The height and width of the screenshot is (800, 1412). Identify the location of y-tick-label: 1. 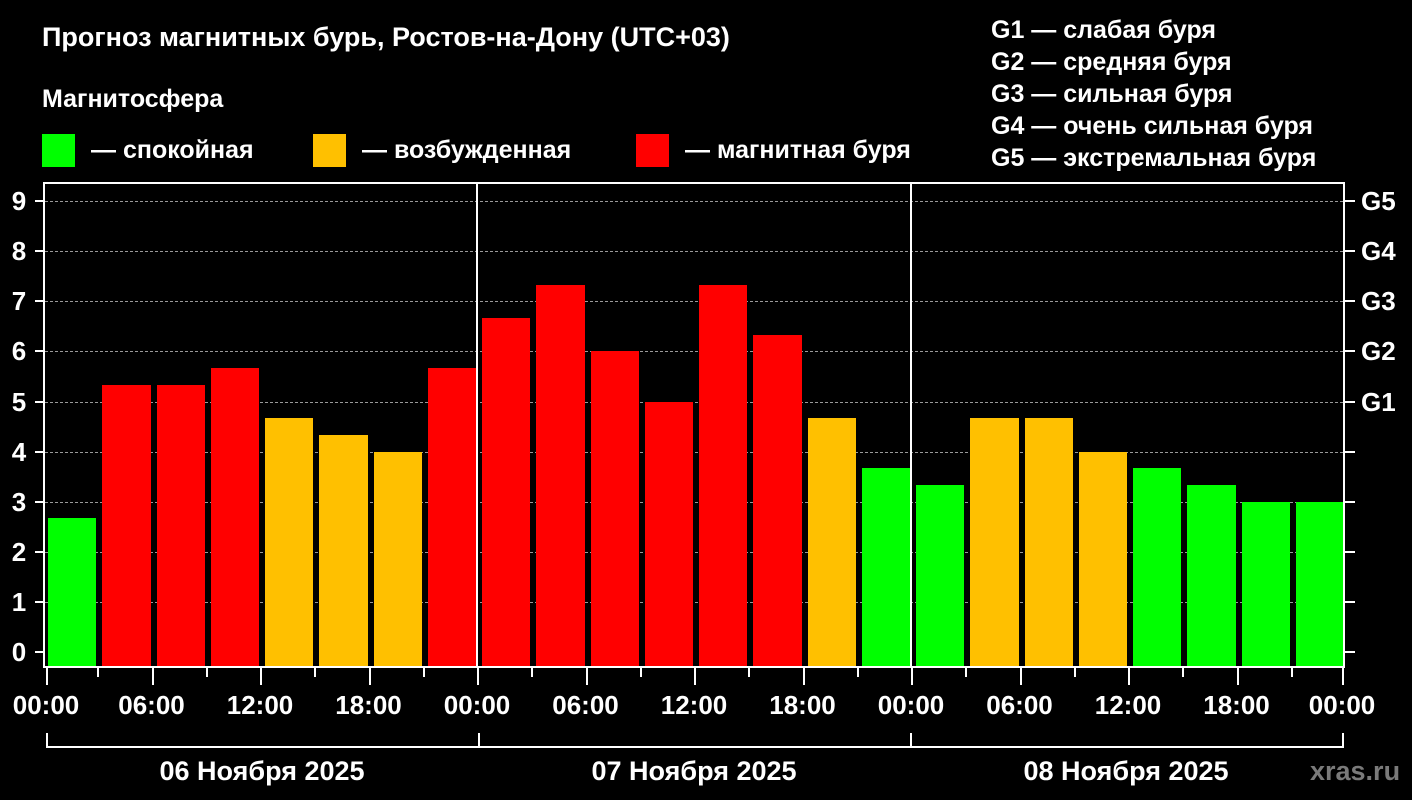
(19, 601).